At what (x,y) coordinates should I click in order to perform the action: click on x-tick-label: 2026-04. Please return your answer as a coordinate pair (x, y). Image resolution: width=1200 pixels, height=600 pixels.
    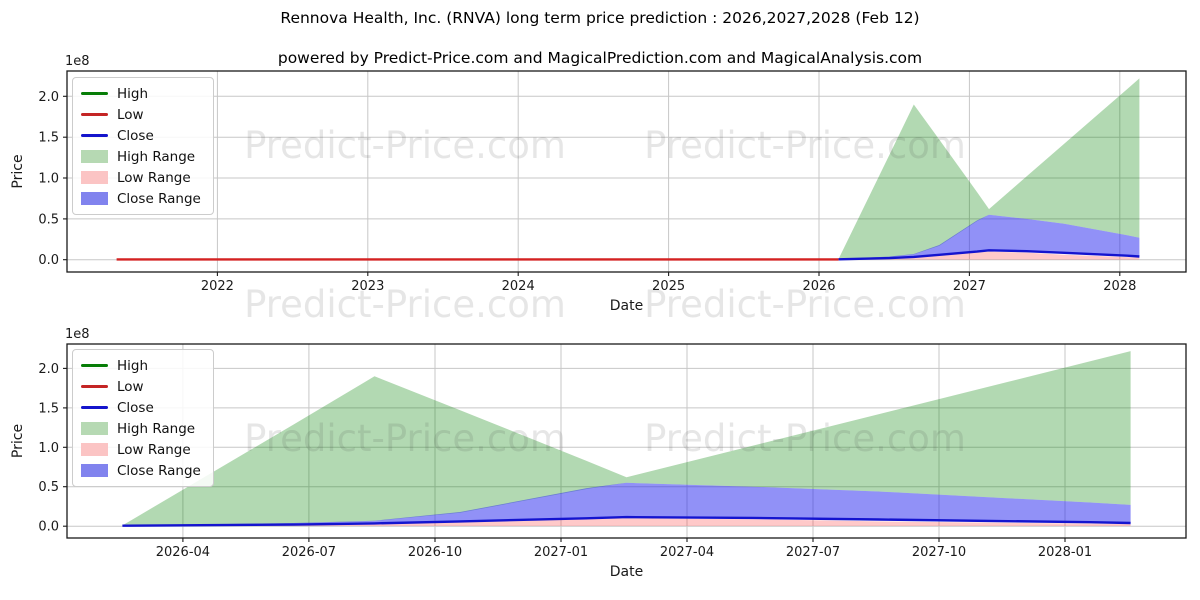
    Looking at the image, I should click on (183, 552).